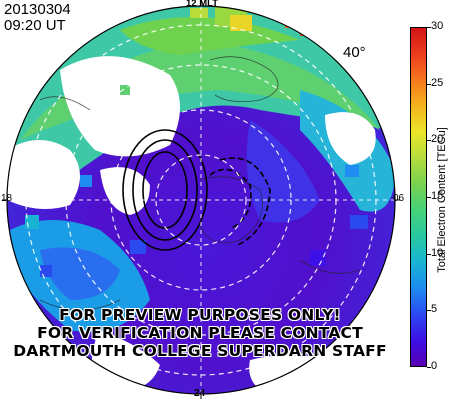 This screenshot has width=459, height=400. What do you see at coordinates (437, 196) in the screenshot?
I see `colorbar-tick-label: 15` at bounding box center [437, 196].